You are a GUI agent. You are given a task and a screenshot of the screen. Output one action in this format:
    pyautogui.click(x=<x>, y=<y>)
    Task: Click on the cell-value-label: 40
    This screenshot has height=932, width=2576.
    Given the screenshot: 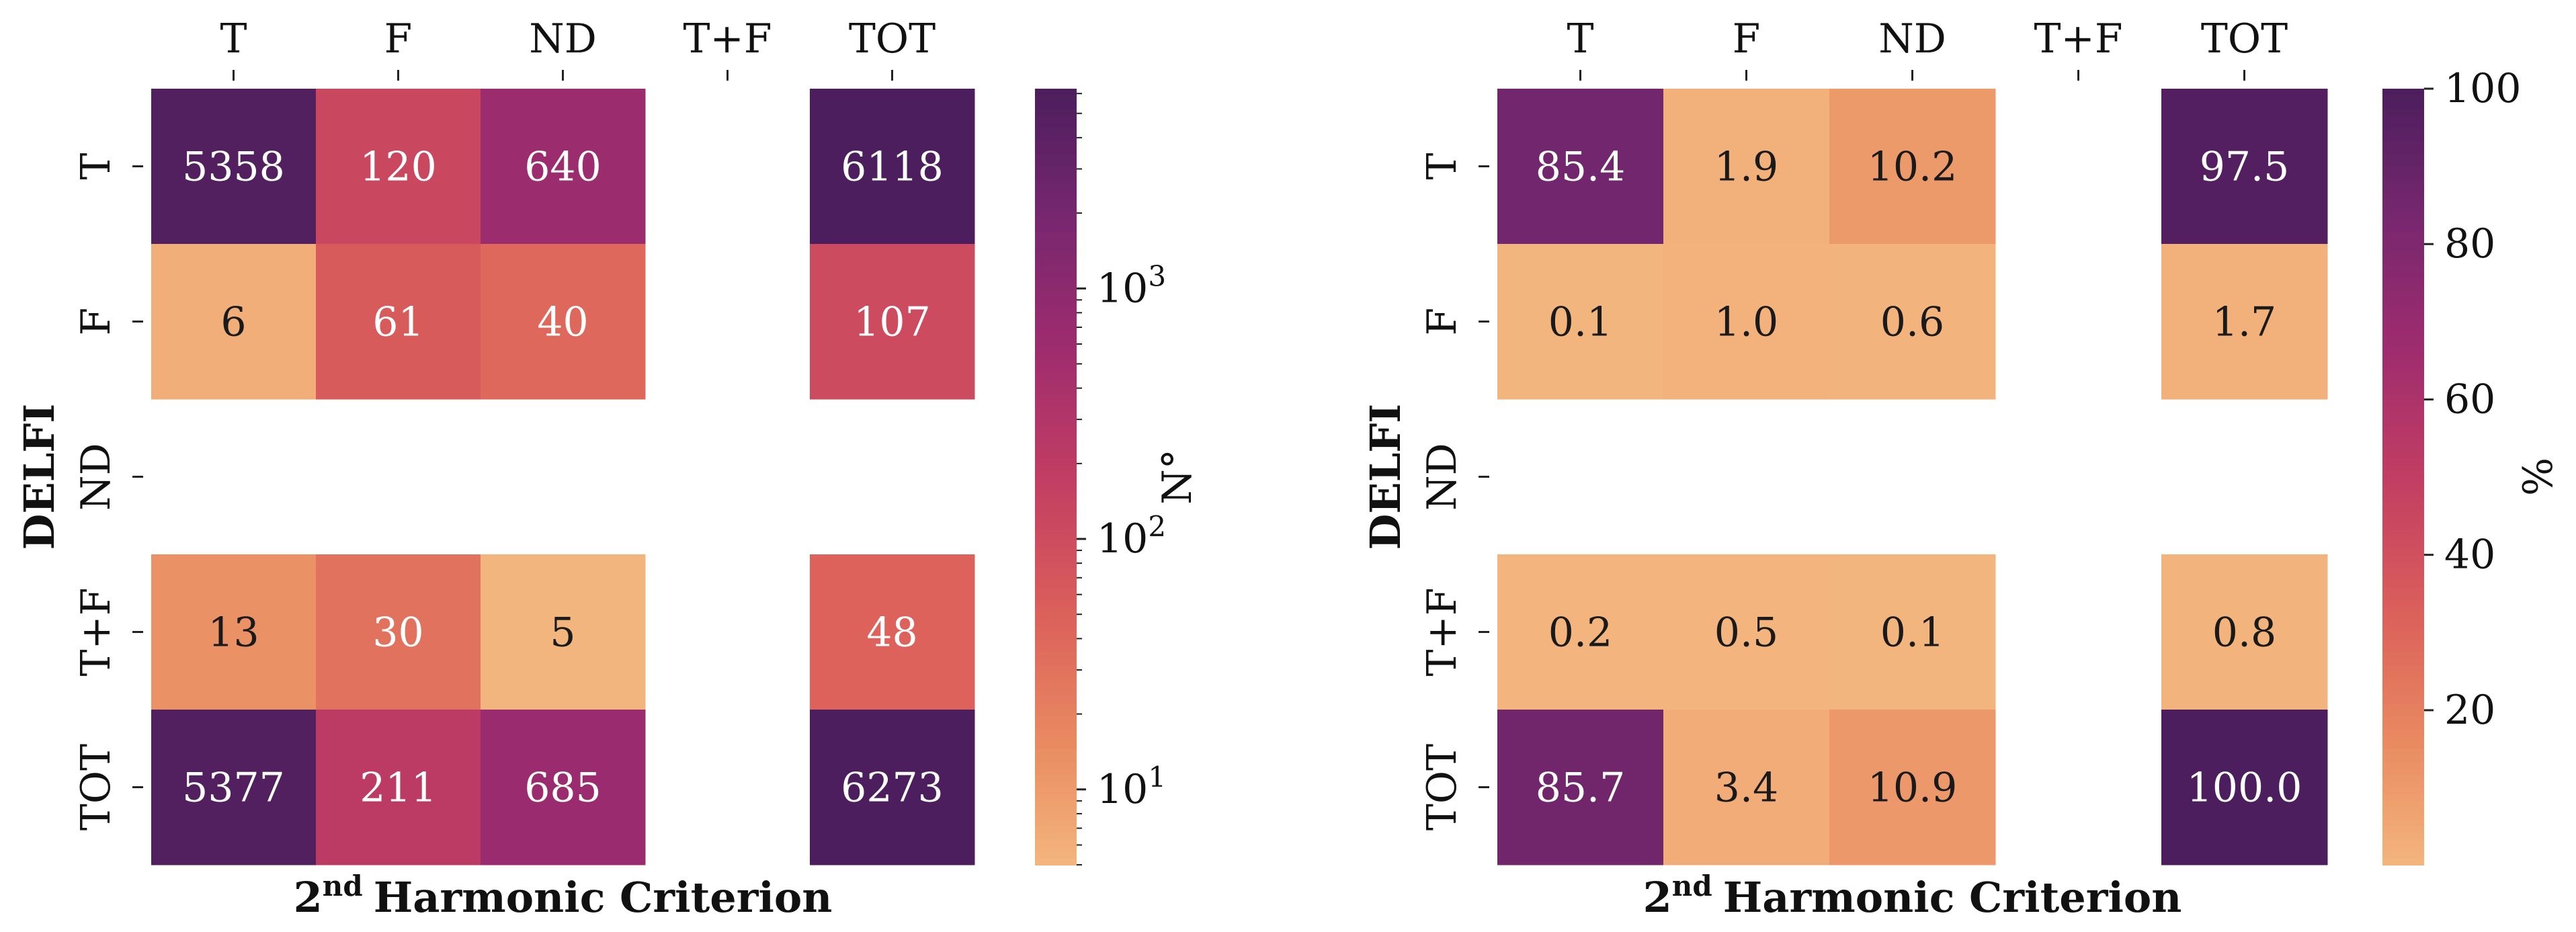 What is the action you would take?
    pyautogui.click(x=562, y=322)
    